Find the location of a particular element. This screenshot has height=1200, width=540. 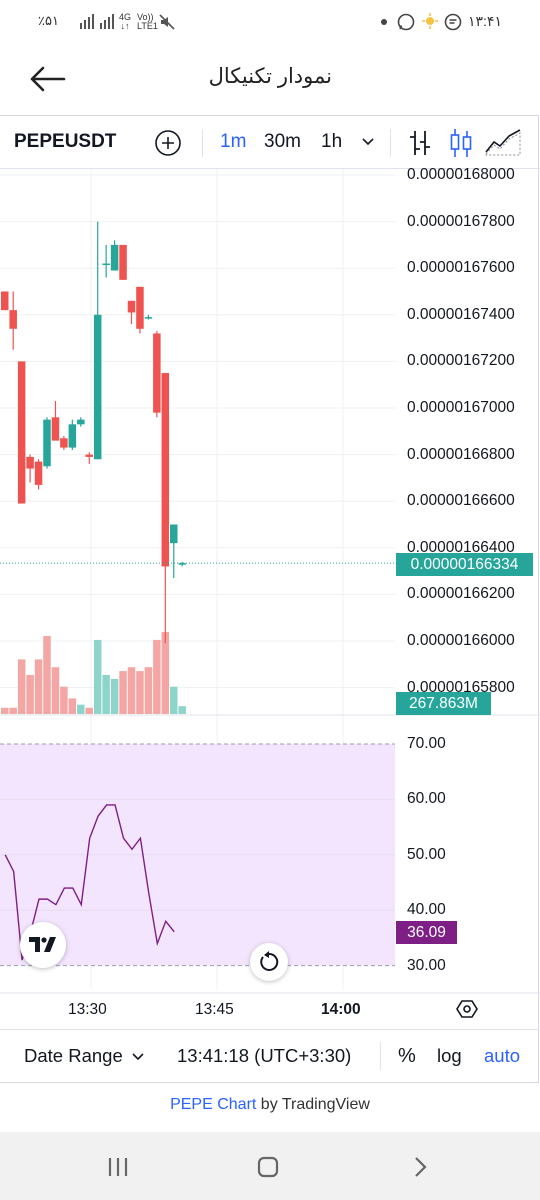

home-icon is located at coordinates (268, 1167).